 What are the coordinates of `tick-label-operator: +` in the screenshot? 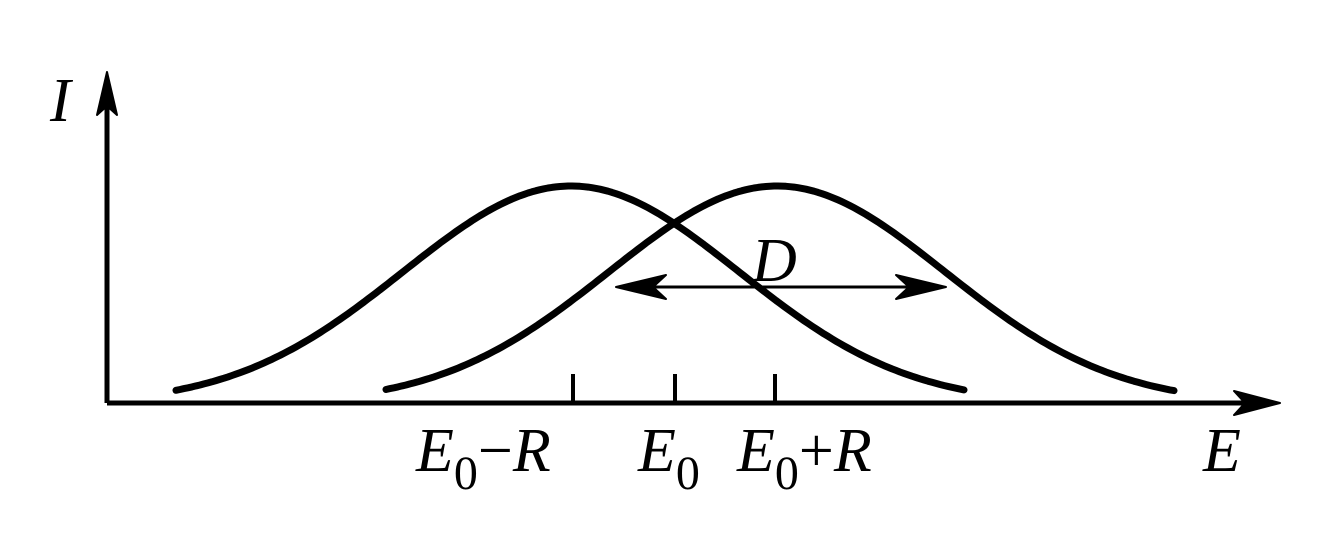 It's located at (816, 451).